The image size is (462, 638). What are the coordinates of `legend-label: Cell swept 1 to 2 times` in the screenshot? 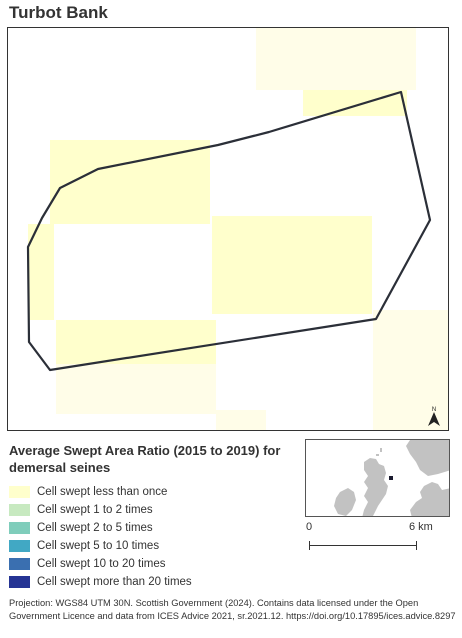 It's located at (95, 510).